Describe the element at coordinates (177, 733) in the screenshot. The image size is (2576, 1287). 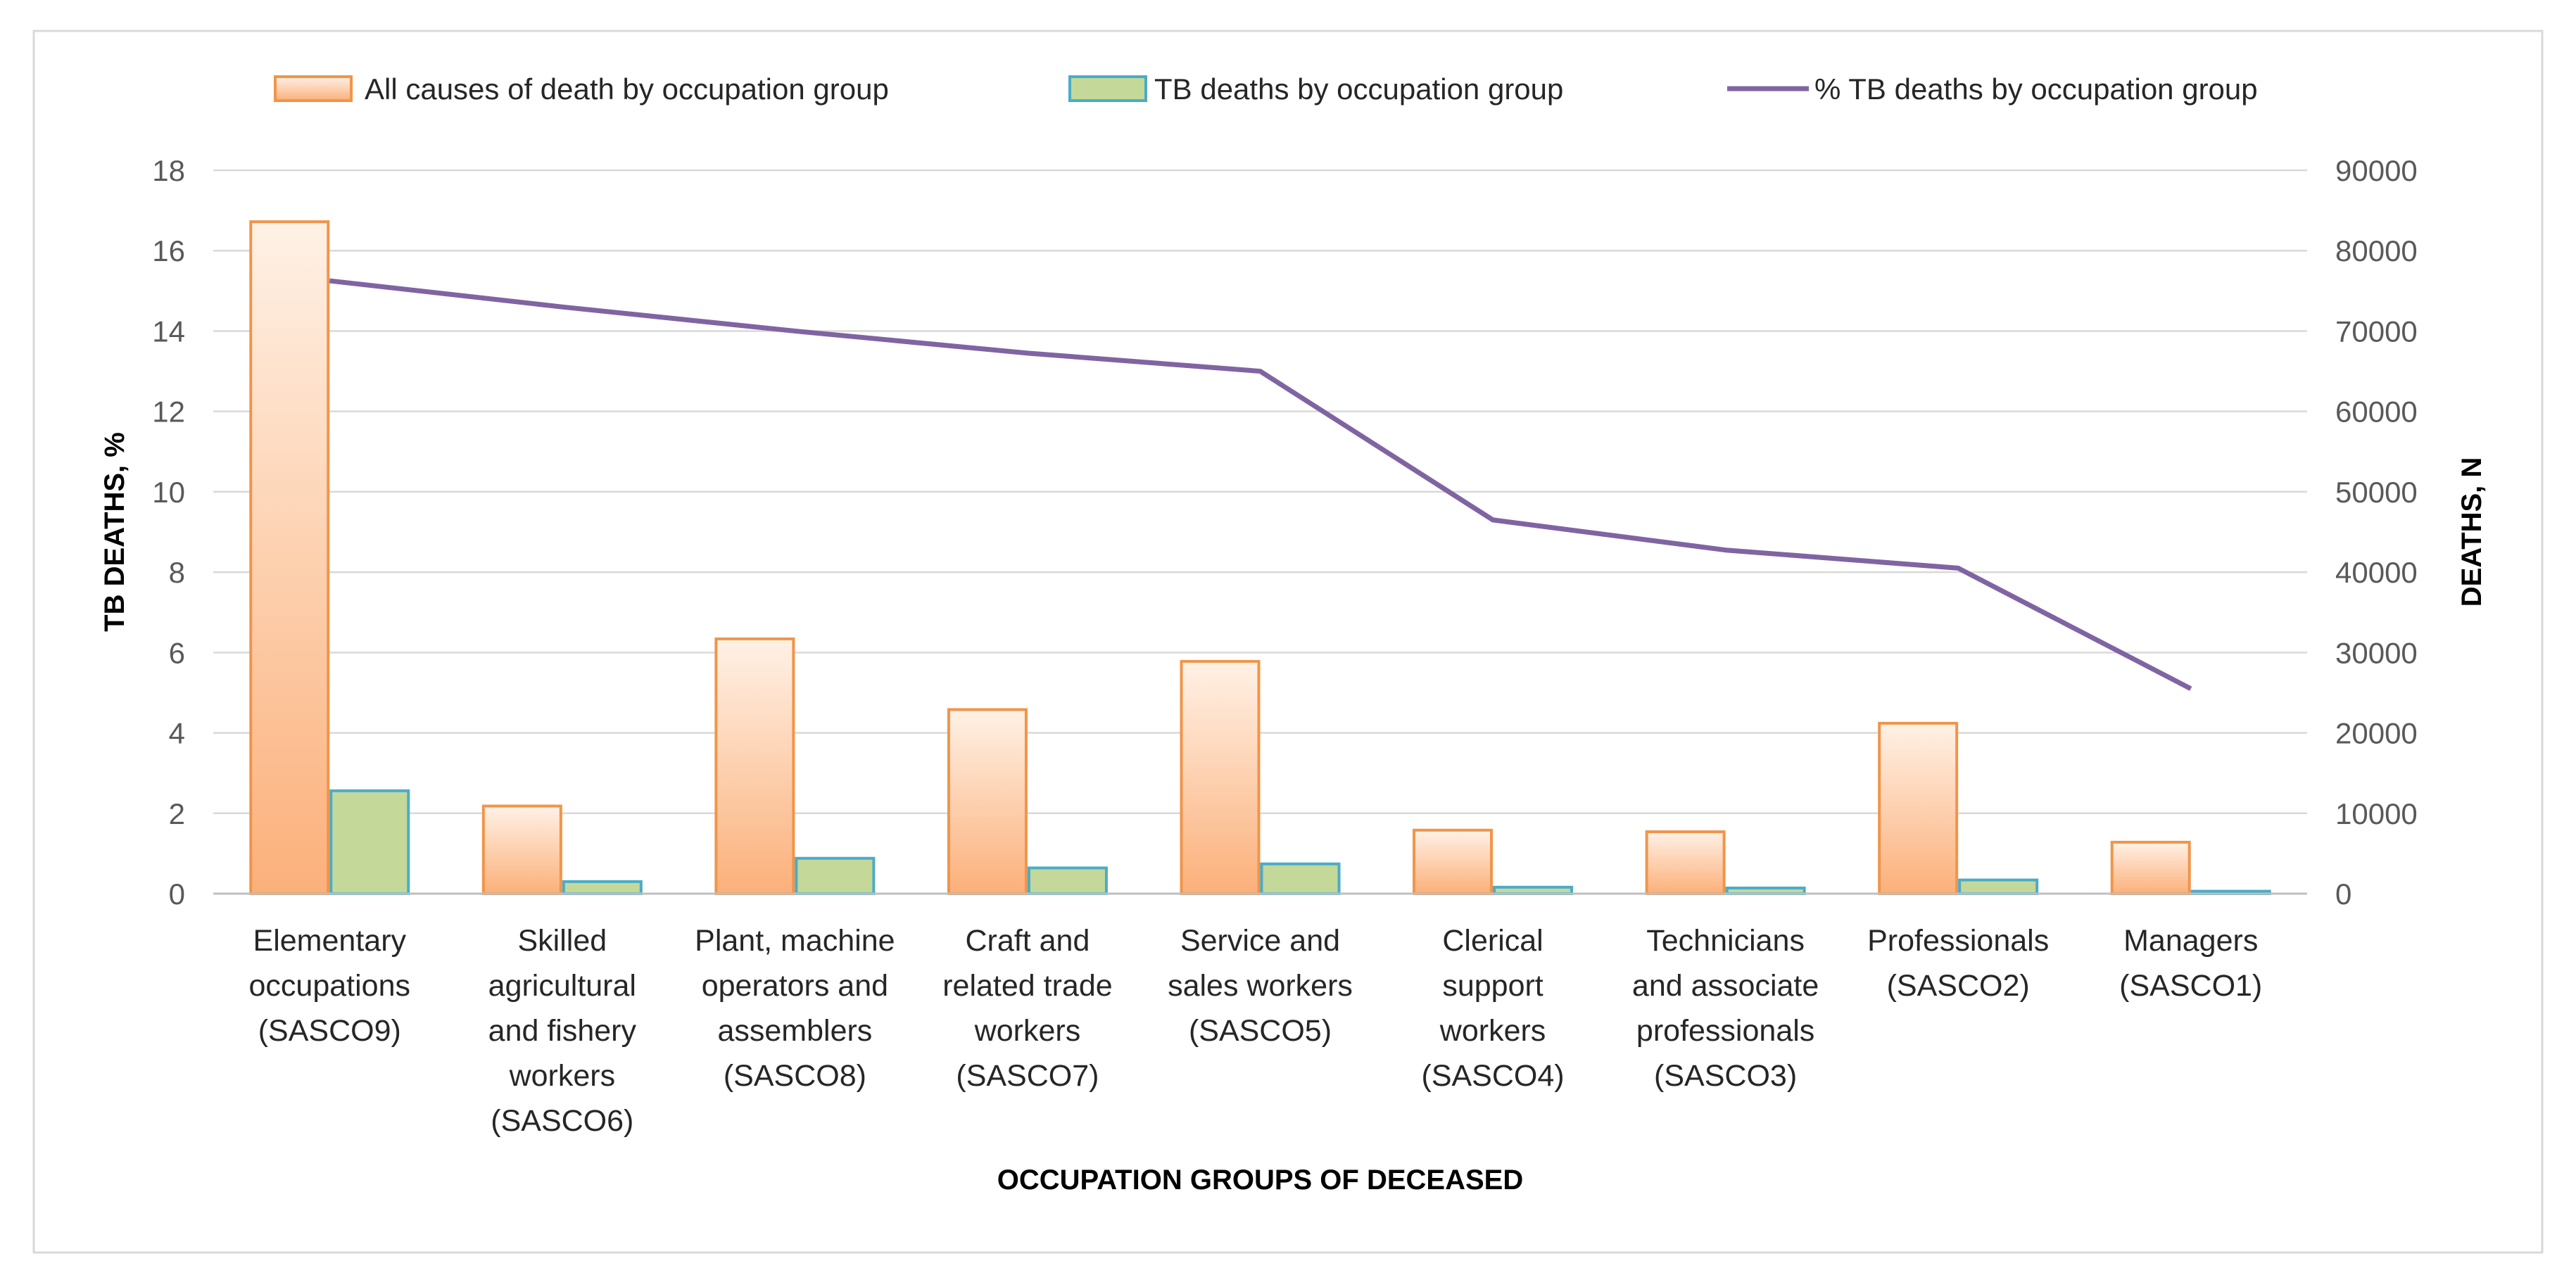
I see `y-left-tick-label: 4` at that location.